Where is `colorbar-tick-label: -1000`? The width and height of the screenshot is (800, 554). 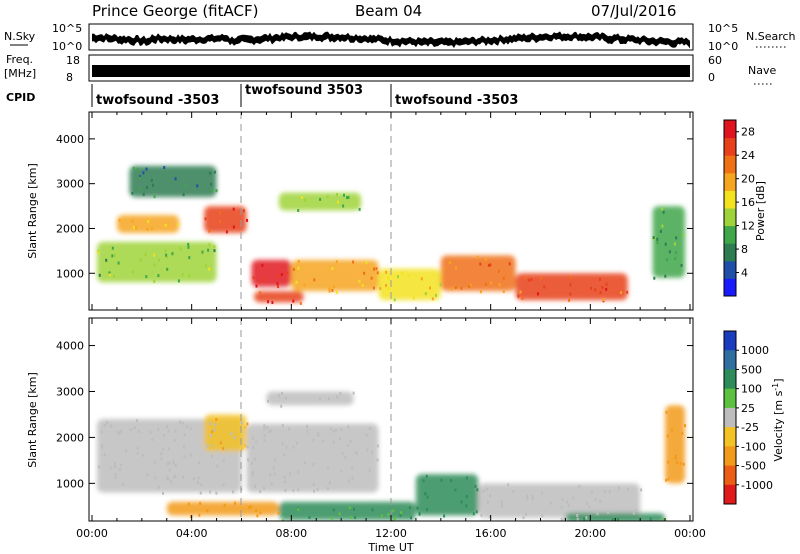
colorbar-tick-label: -1000 is located at coordinates (757, 485).